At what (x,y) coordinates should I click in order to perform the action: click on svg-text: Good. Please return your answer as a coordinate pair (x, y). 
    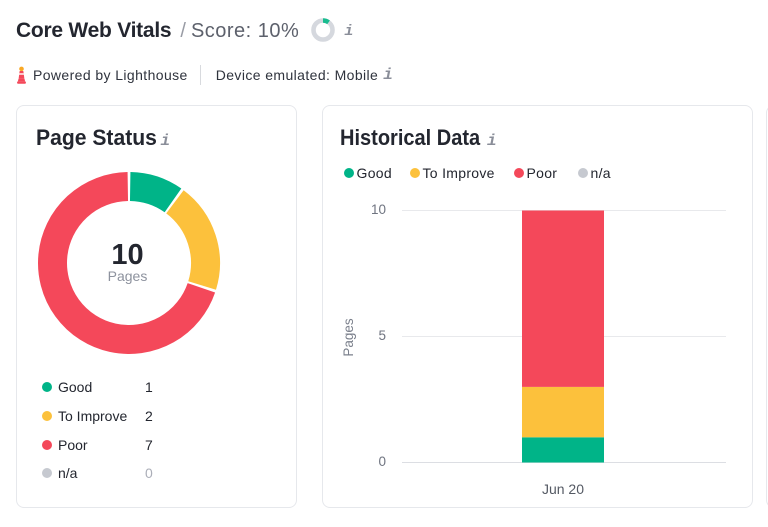
    Looking at the image, I should click on (374, 173).